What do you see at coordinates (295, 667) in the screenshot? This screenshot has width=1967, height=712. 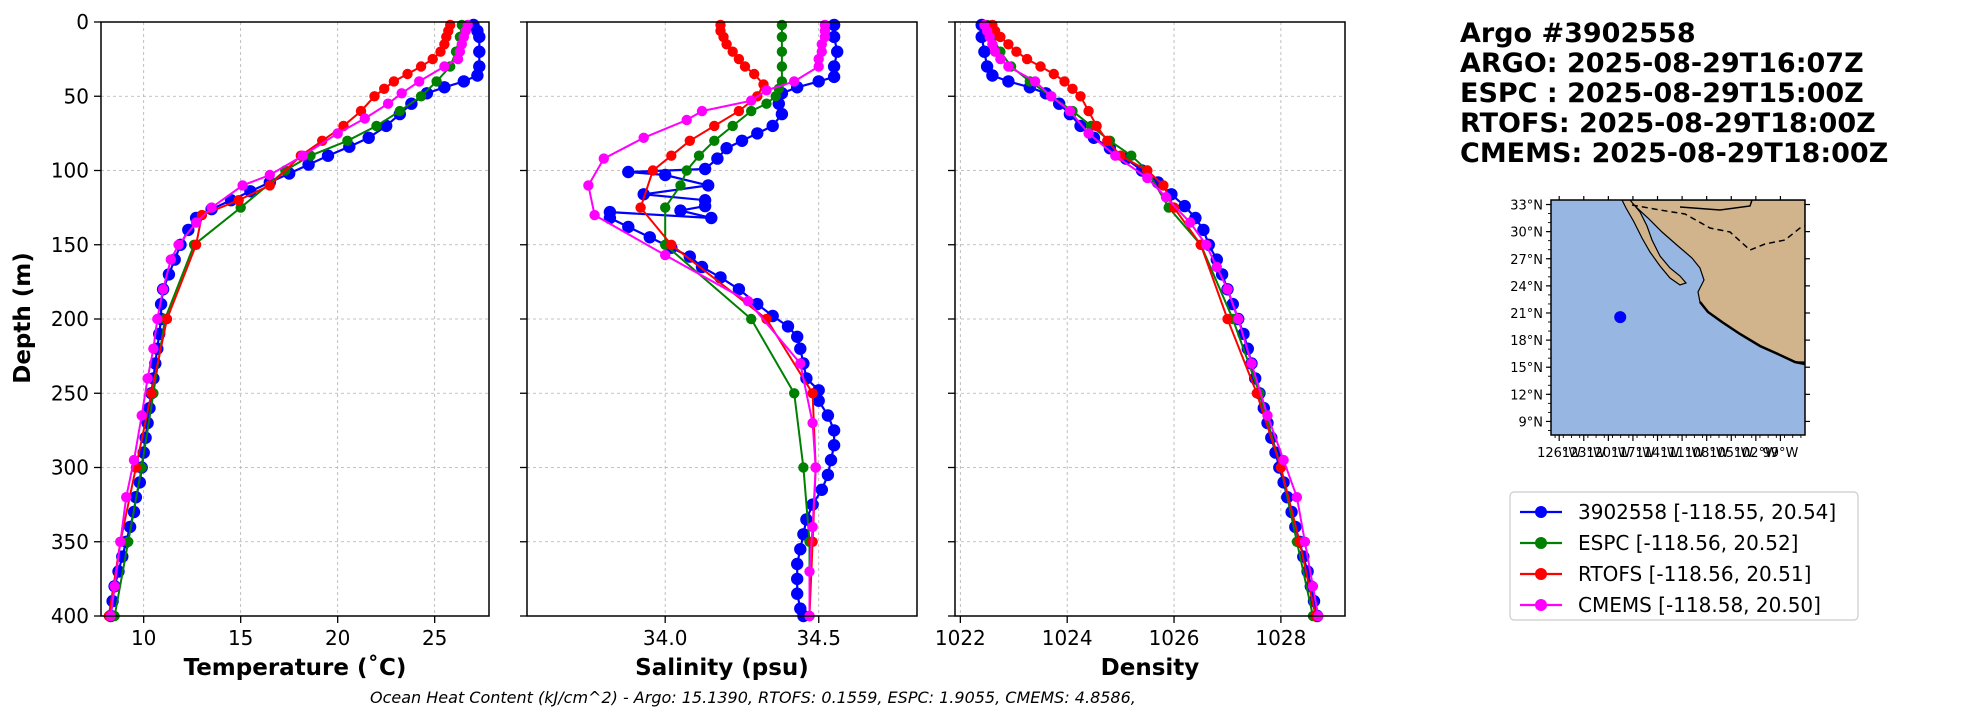 I see `temperature-axis-label: Temperature (˚C)` at bounding box center [295, 667].